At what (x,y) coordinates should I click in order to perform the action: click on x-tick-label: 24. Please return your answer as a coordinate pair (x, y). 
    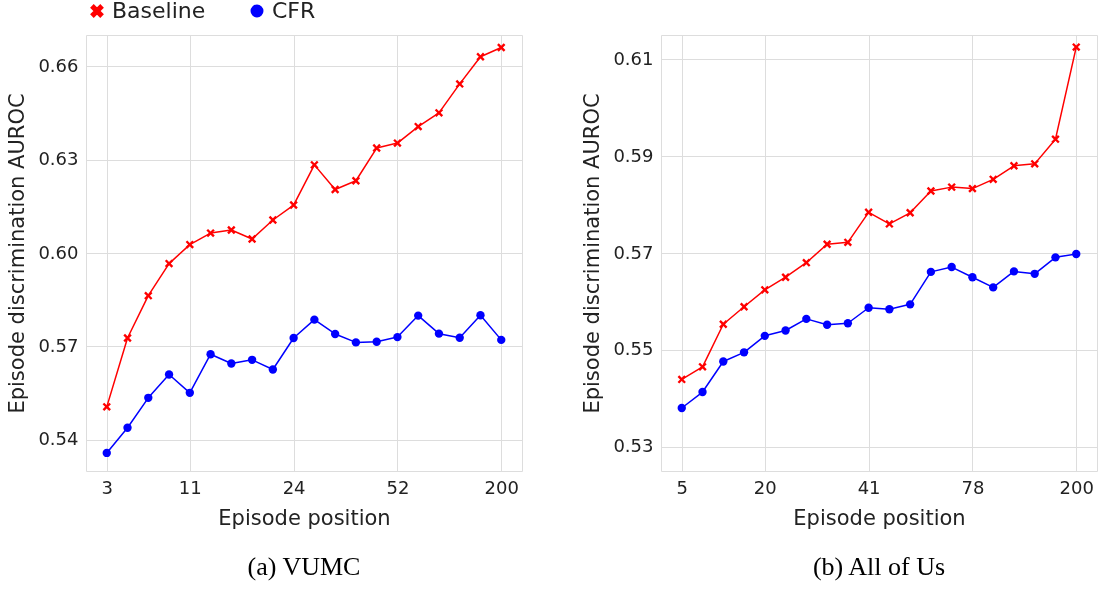
    Looking at the image, I should click on (294, 487).